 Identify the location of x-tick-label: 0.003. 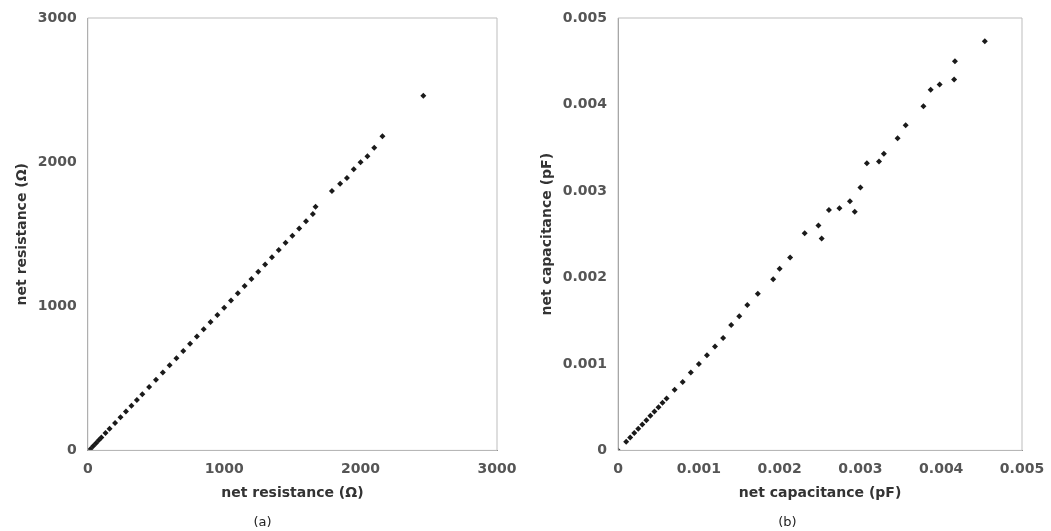
(860, 468).